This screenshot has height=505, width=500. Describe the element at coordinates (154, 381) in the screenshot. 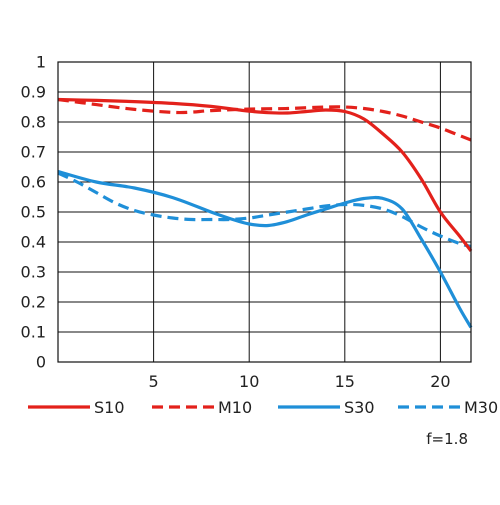

I see `x-tick-label: 5` at that location.